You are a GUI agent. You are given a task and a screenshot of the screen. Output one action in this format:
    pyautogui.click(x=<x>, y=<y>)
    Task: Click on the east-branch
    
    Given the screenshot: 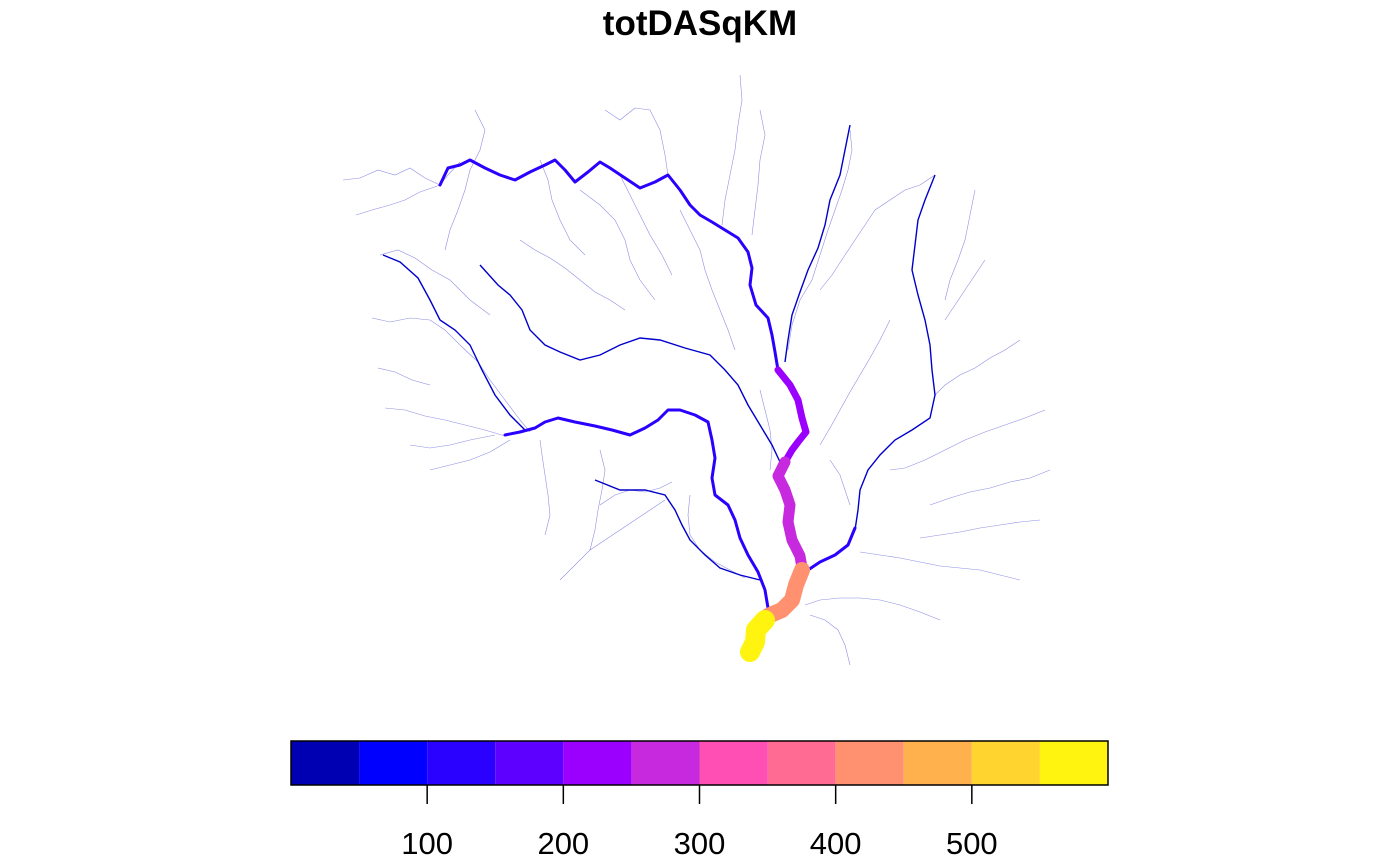 What is the action you would take?
    pyautogui.click(x=830, y=550)
    